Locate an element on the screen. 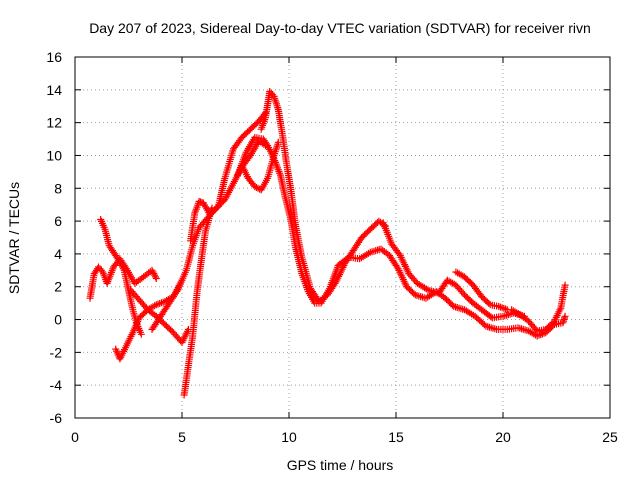  y-tick-label: -2 is located at coordinates (56, 352).